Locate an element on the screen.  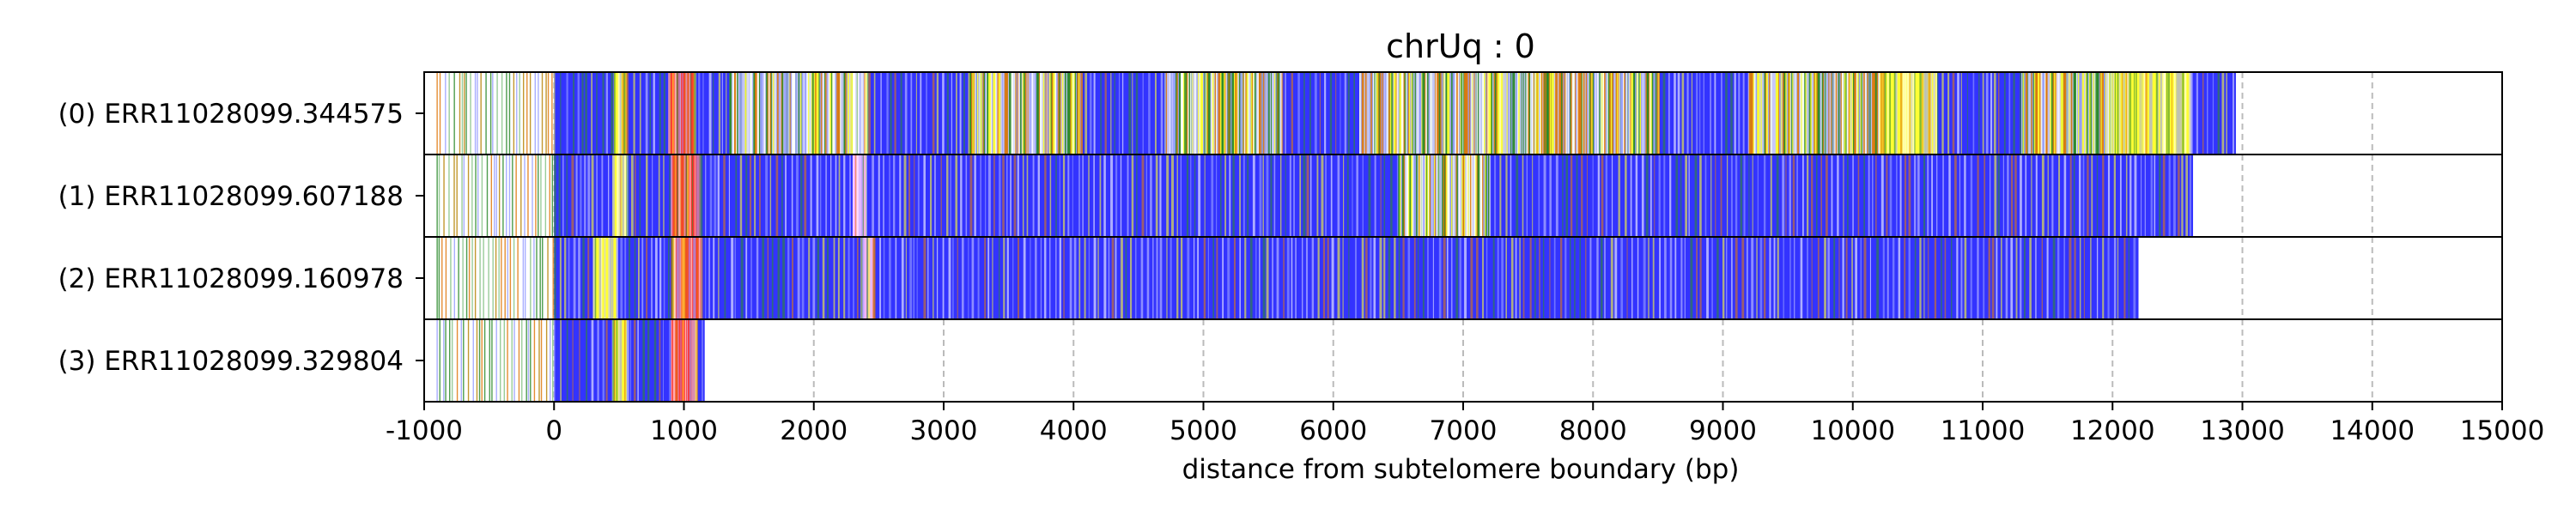
read-label: (3) ERR11028099.329804 is located at coordinates (231, 361).